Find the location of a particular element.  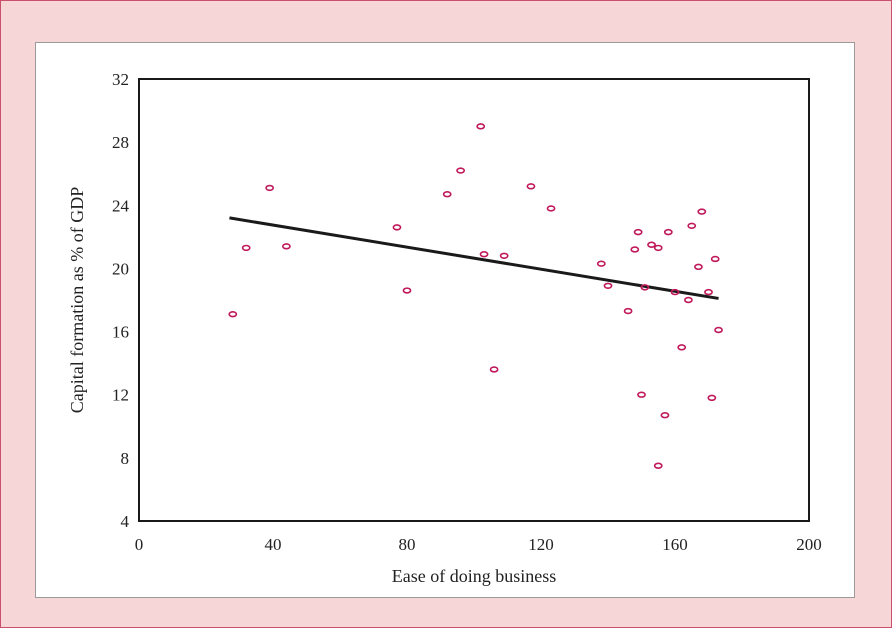

y-tick-label: 4 is located at coordinates (125, 521).